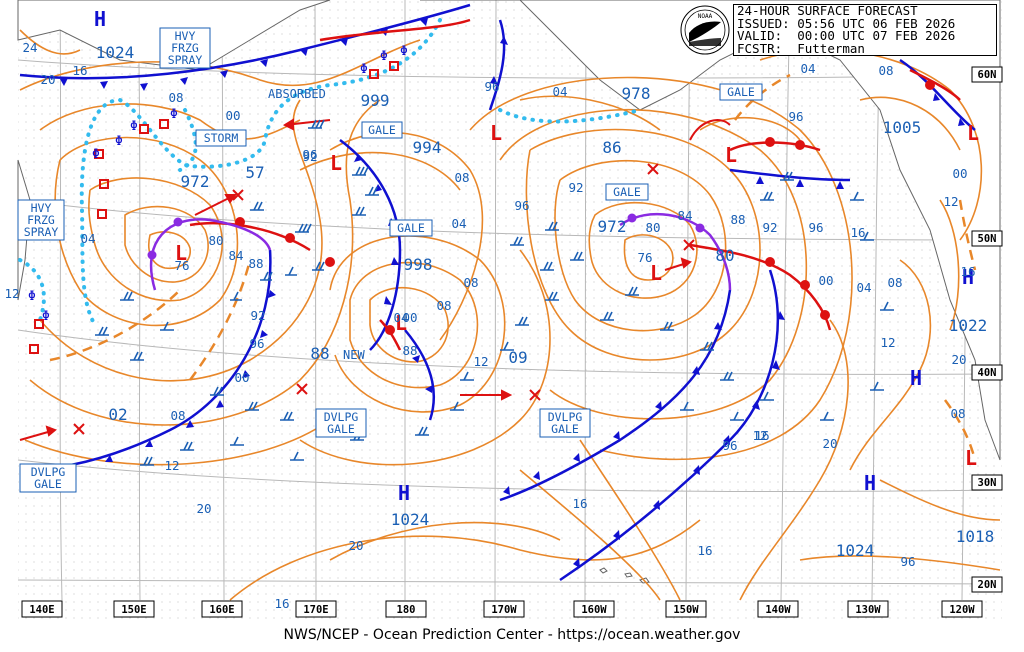 The width and height of the screenshot is (1024, 652). What do you see at coordinates (297, 94) in the screenshot?
I see `absorbed-annotation: ABSORBED` at bounding box center [297, 94].